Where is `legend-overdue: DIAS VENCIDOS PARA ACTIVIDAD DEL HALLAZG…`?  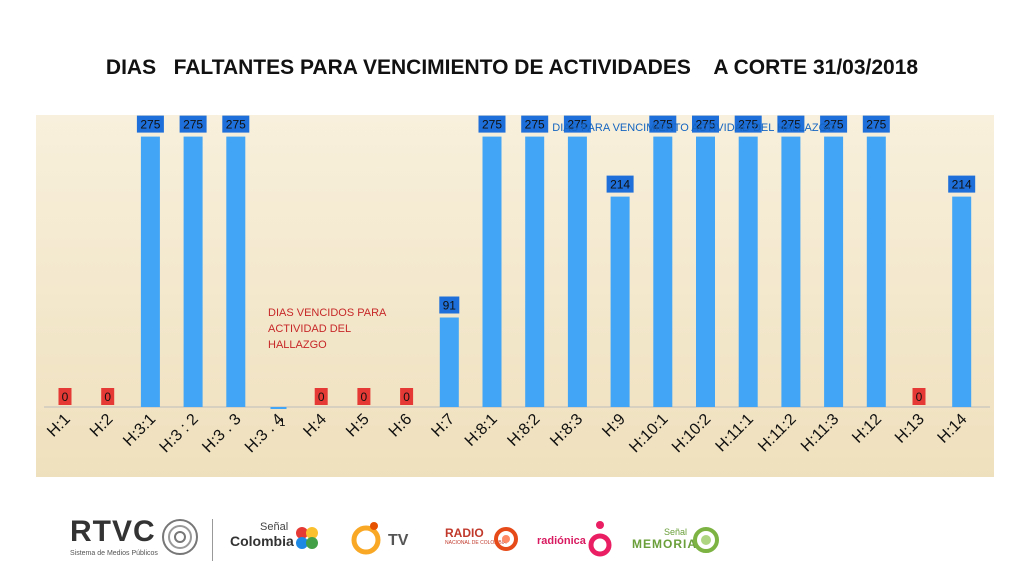 legend-overdue: DIAS VENCIDOS PARA ACTIVIDAD DEL HALLAZG… is located at coordinates (328, 329).